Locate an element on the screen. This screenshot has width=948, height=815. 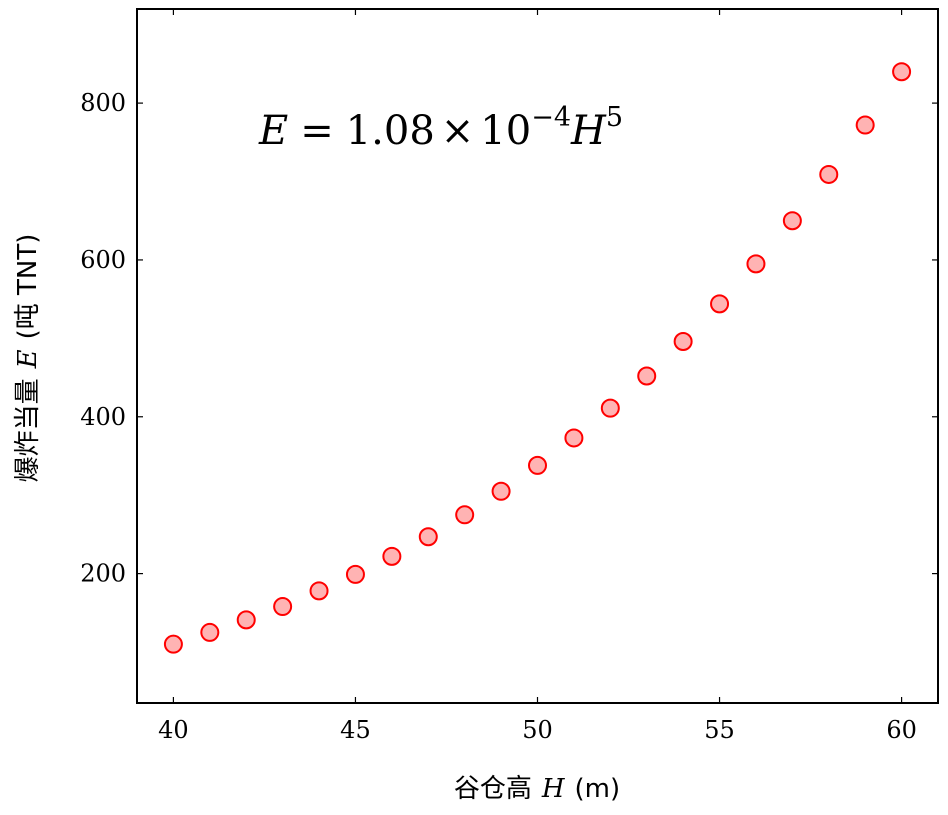
x-tick-label: 40 is located at coordinates (173, 730).